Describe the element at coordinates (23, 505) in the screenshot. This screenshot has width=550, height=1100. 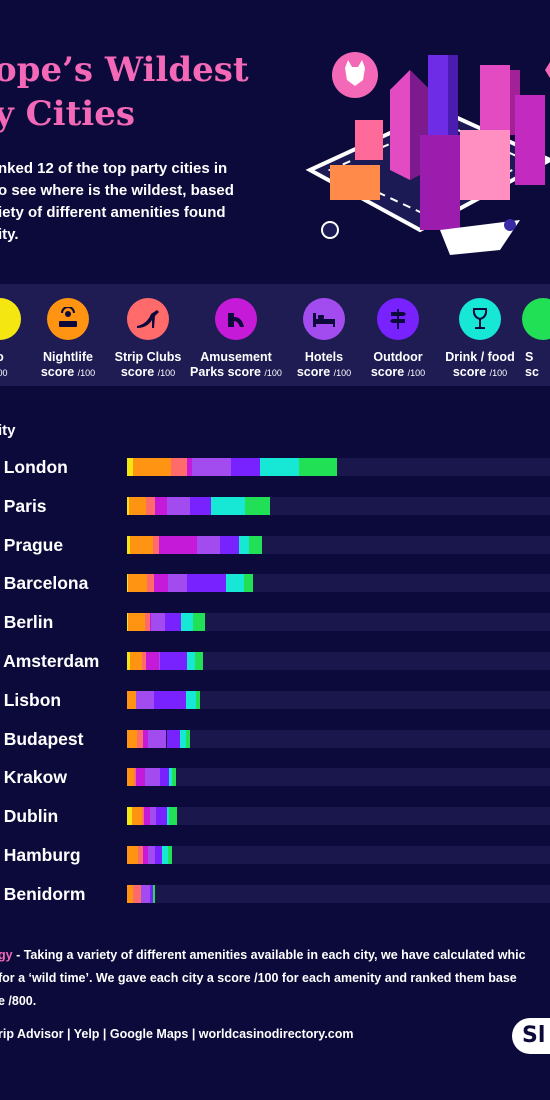
I see `city-label: . Paris` at that location.